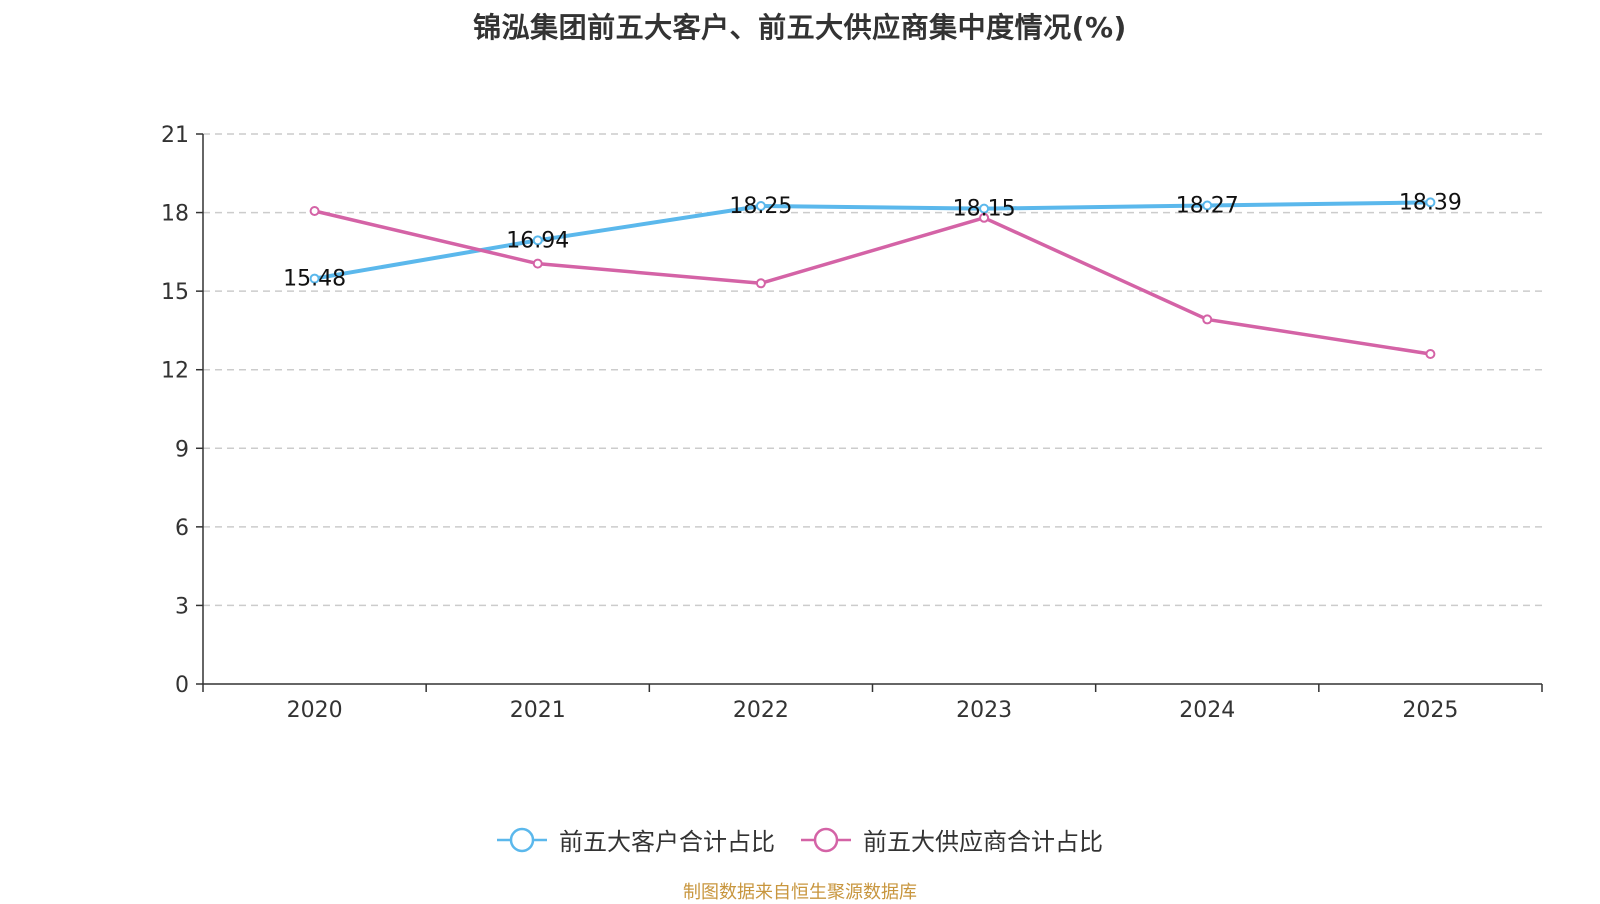 This screenshot has height=904, width=1600. What do you see at coordinates (182, 449) in the screenshot?
I see `y-tick-label: 9` at bounding box center [182, 449].